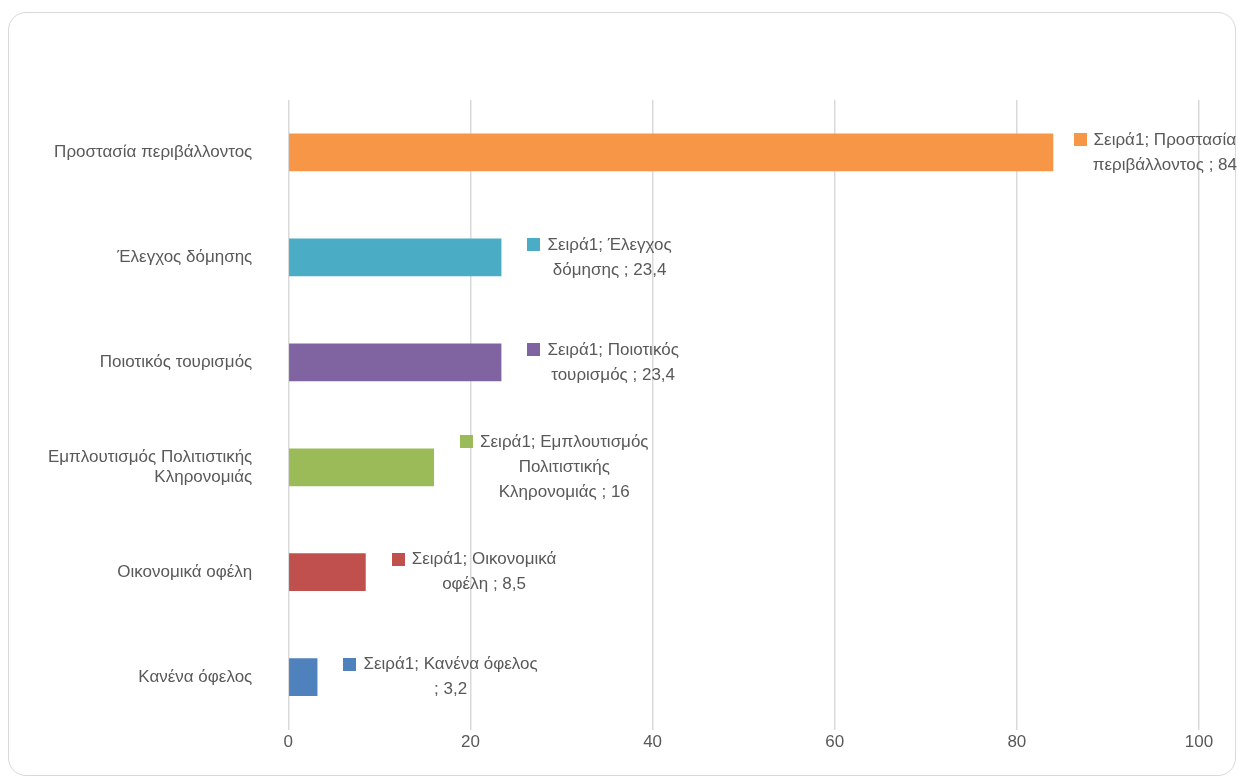  What do you see at coordinates (484, 571) in the screenshot?
I see `data-label: Σειρά1; Οικονομικά οφέλη ; 8,5` at bounding box center [484, 571].